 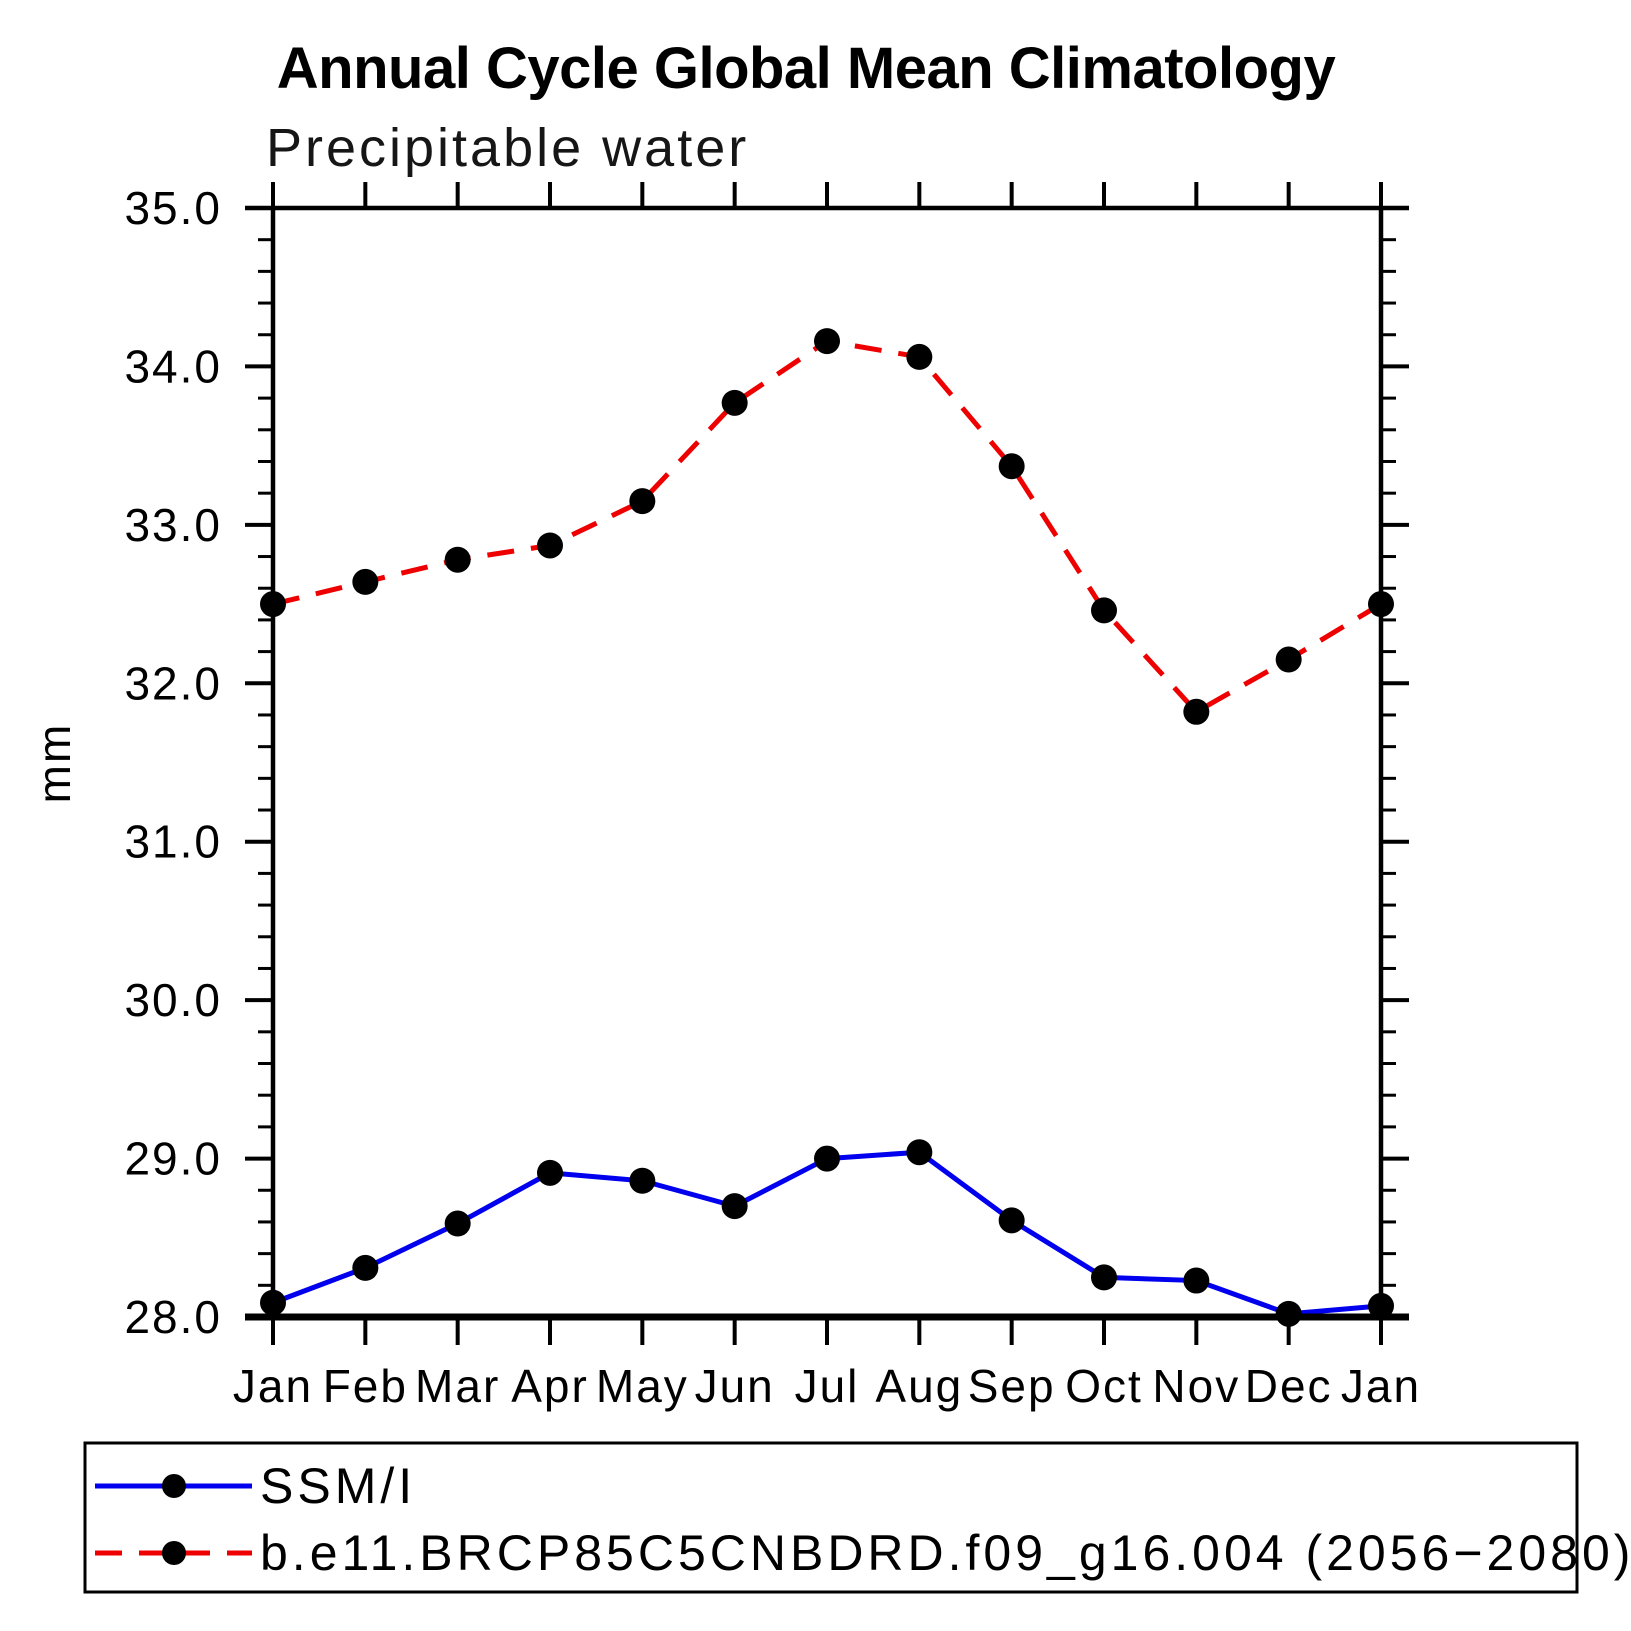 What do you see at coordinates (365, 1386) in the screenshot?
I see `x-tick-label: Feb` at bounding box center [365, 1386].